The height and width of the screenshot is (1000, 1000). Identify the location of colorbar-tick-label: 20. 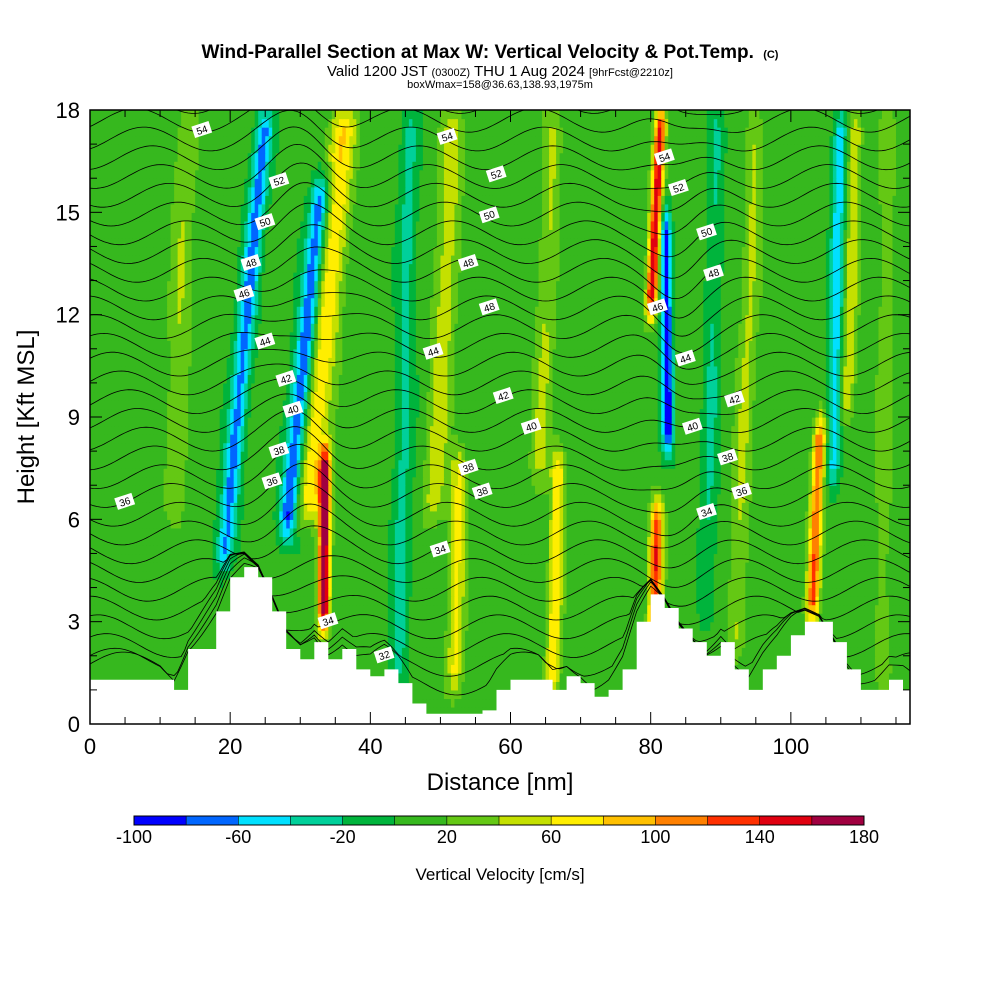
(447, 837).